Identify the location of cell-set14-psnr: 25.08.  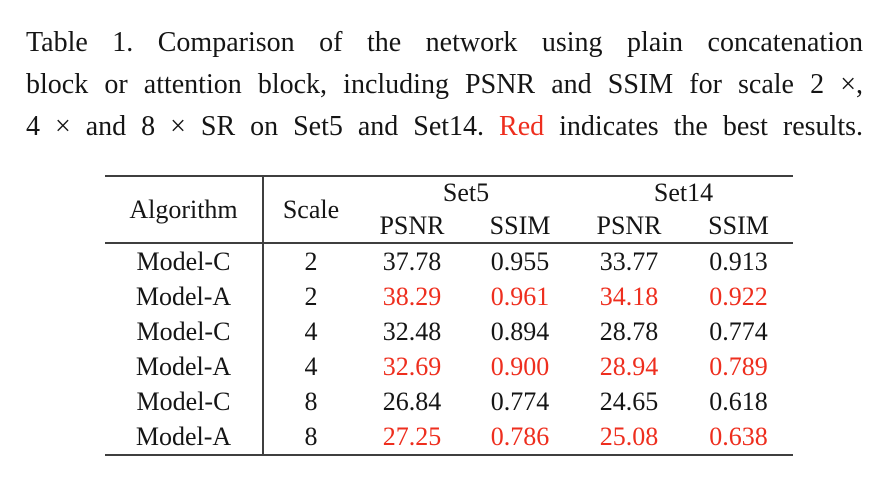
(629, 436).